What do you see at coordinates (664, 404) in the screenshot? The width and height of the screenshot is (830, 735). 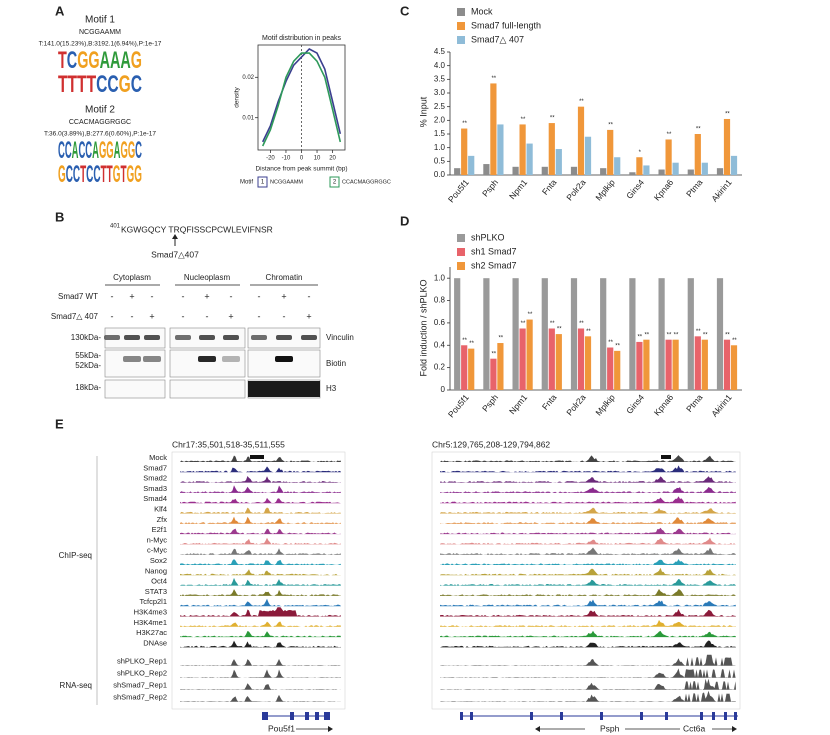 I see `x-tick-label: Kpna6` at bounding box center [664, 404].